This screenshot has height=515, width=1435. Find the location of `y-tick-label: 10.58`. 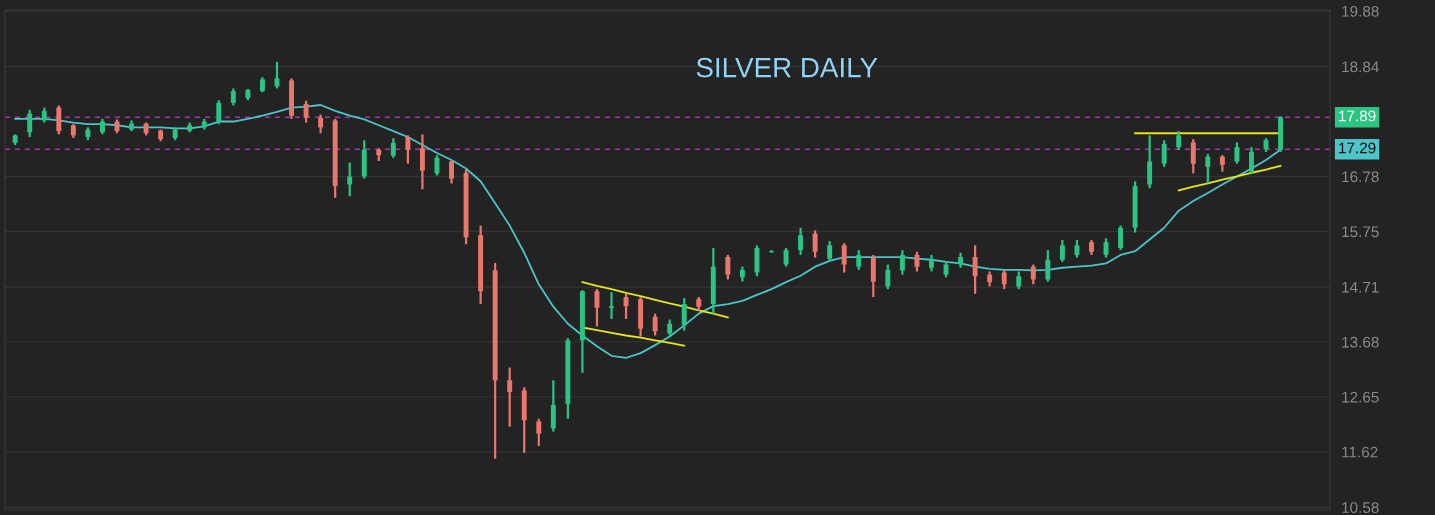

y-tick-label: 10.58 is located at coordinates (1360, 508).